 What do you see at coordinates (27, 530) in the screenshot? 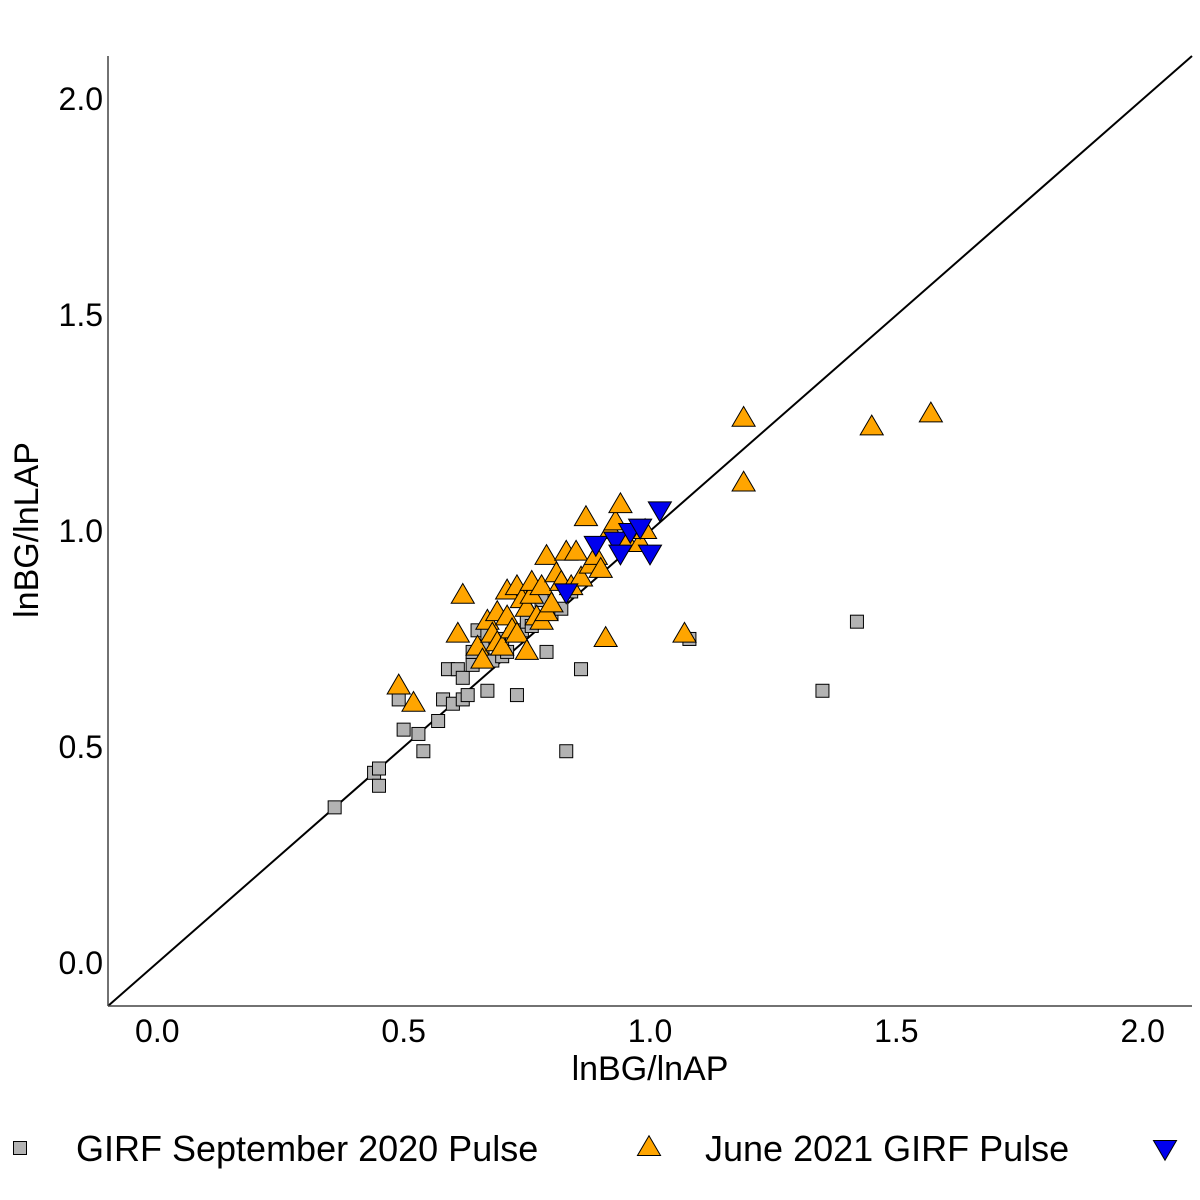
I see `y-axis-title: lnBG/lnLAP` at bounding box center [27, 530].